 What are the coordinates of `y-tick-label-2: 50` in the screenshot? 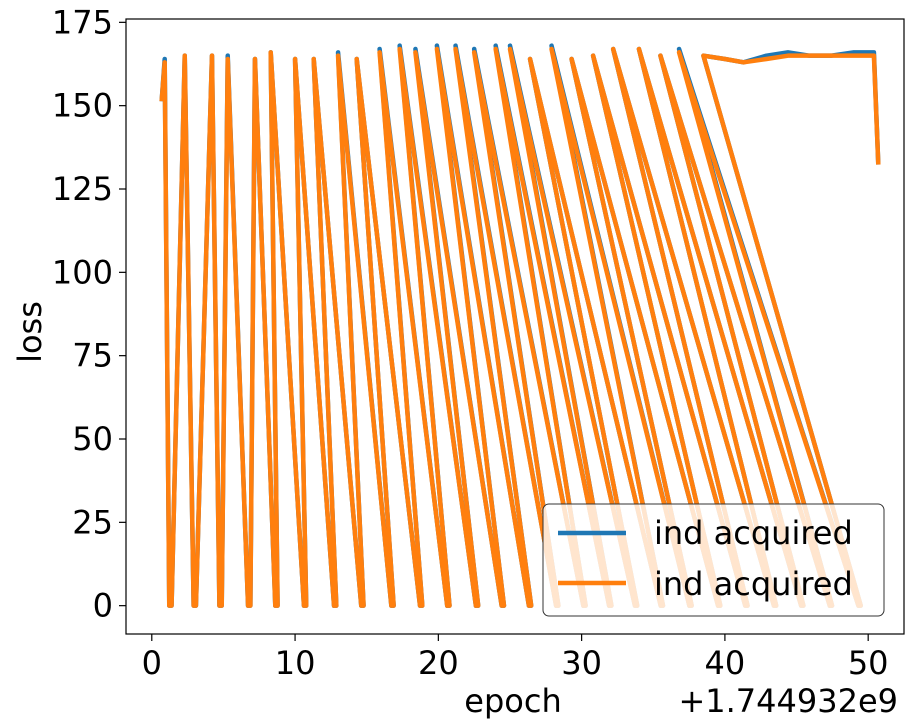 It's located at (92, 439).